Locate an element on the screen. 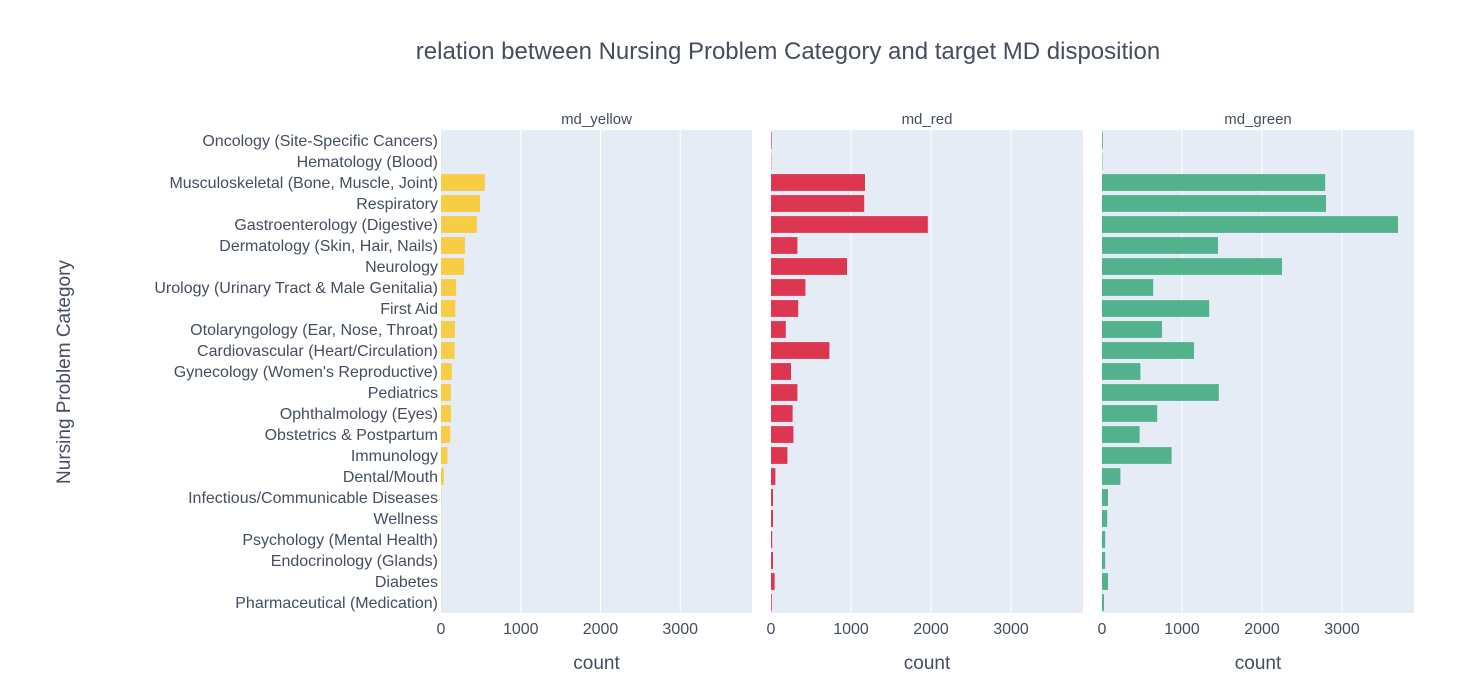 The height and width of the screenshot is (690, 1476). category-label: Ophthalmology (Eyes) is located at coordinates (359, 414).